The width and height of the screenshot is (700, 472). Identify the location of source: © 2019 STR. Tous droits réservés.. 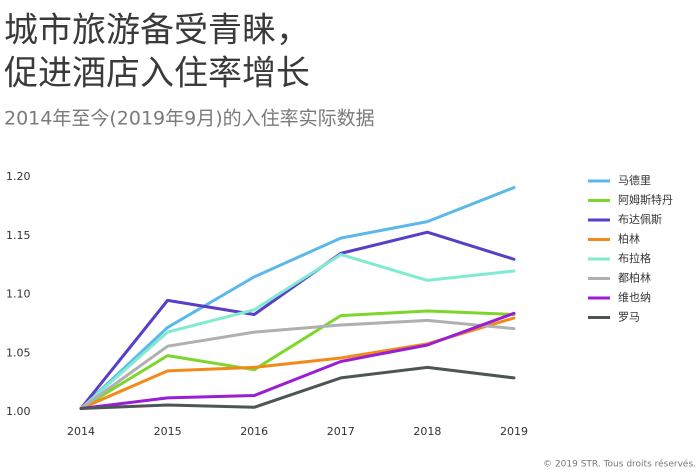
(619, 464).